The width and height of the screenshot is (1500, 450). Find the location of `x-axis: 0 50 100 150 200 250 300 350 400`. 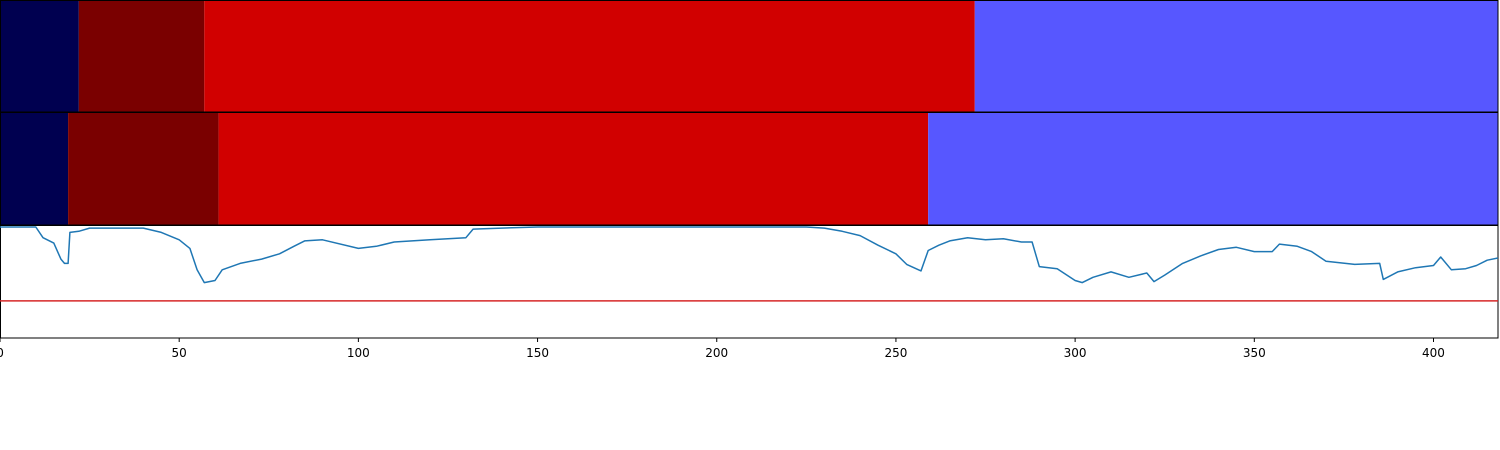

x-axis: 0 50 100 150 200 250 300 350 400 is located at coordinates (722, 349).